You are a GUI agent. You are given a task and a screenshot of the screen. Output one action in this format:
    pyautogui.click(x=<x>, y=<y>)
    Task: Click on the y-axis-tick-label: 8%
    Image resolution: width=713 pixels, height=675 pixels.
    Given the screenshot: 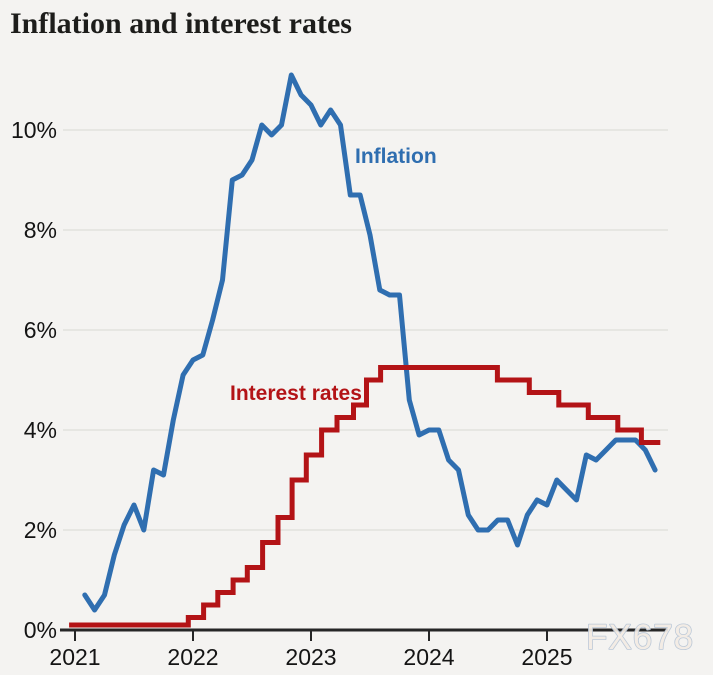 What is the action you would take?
    pyautogui.click(x=40, y=230)
    